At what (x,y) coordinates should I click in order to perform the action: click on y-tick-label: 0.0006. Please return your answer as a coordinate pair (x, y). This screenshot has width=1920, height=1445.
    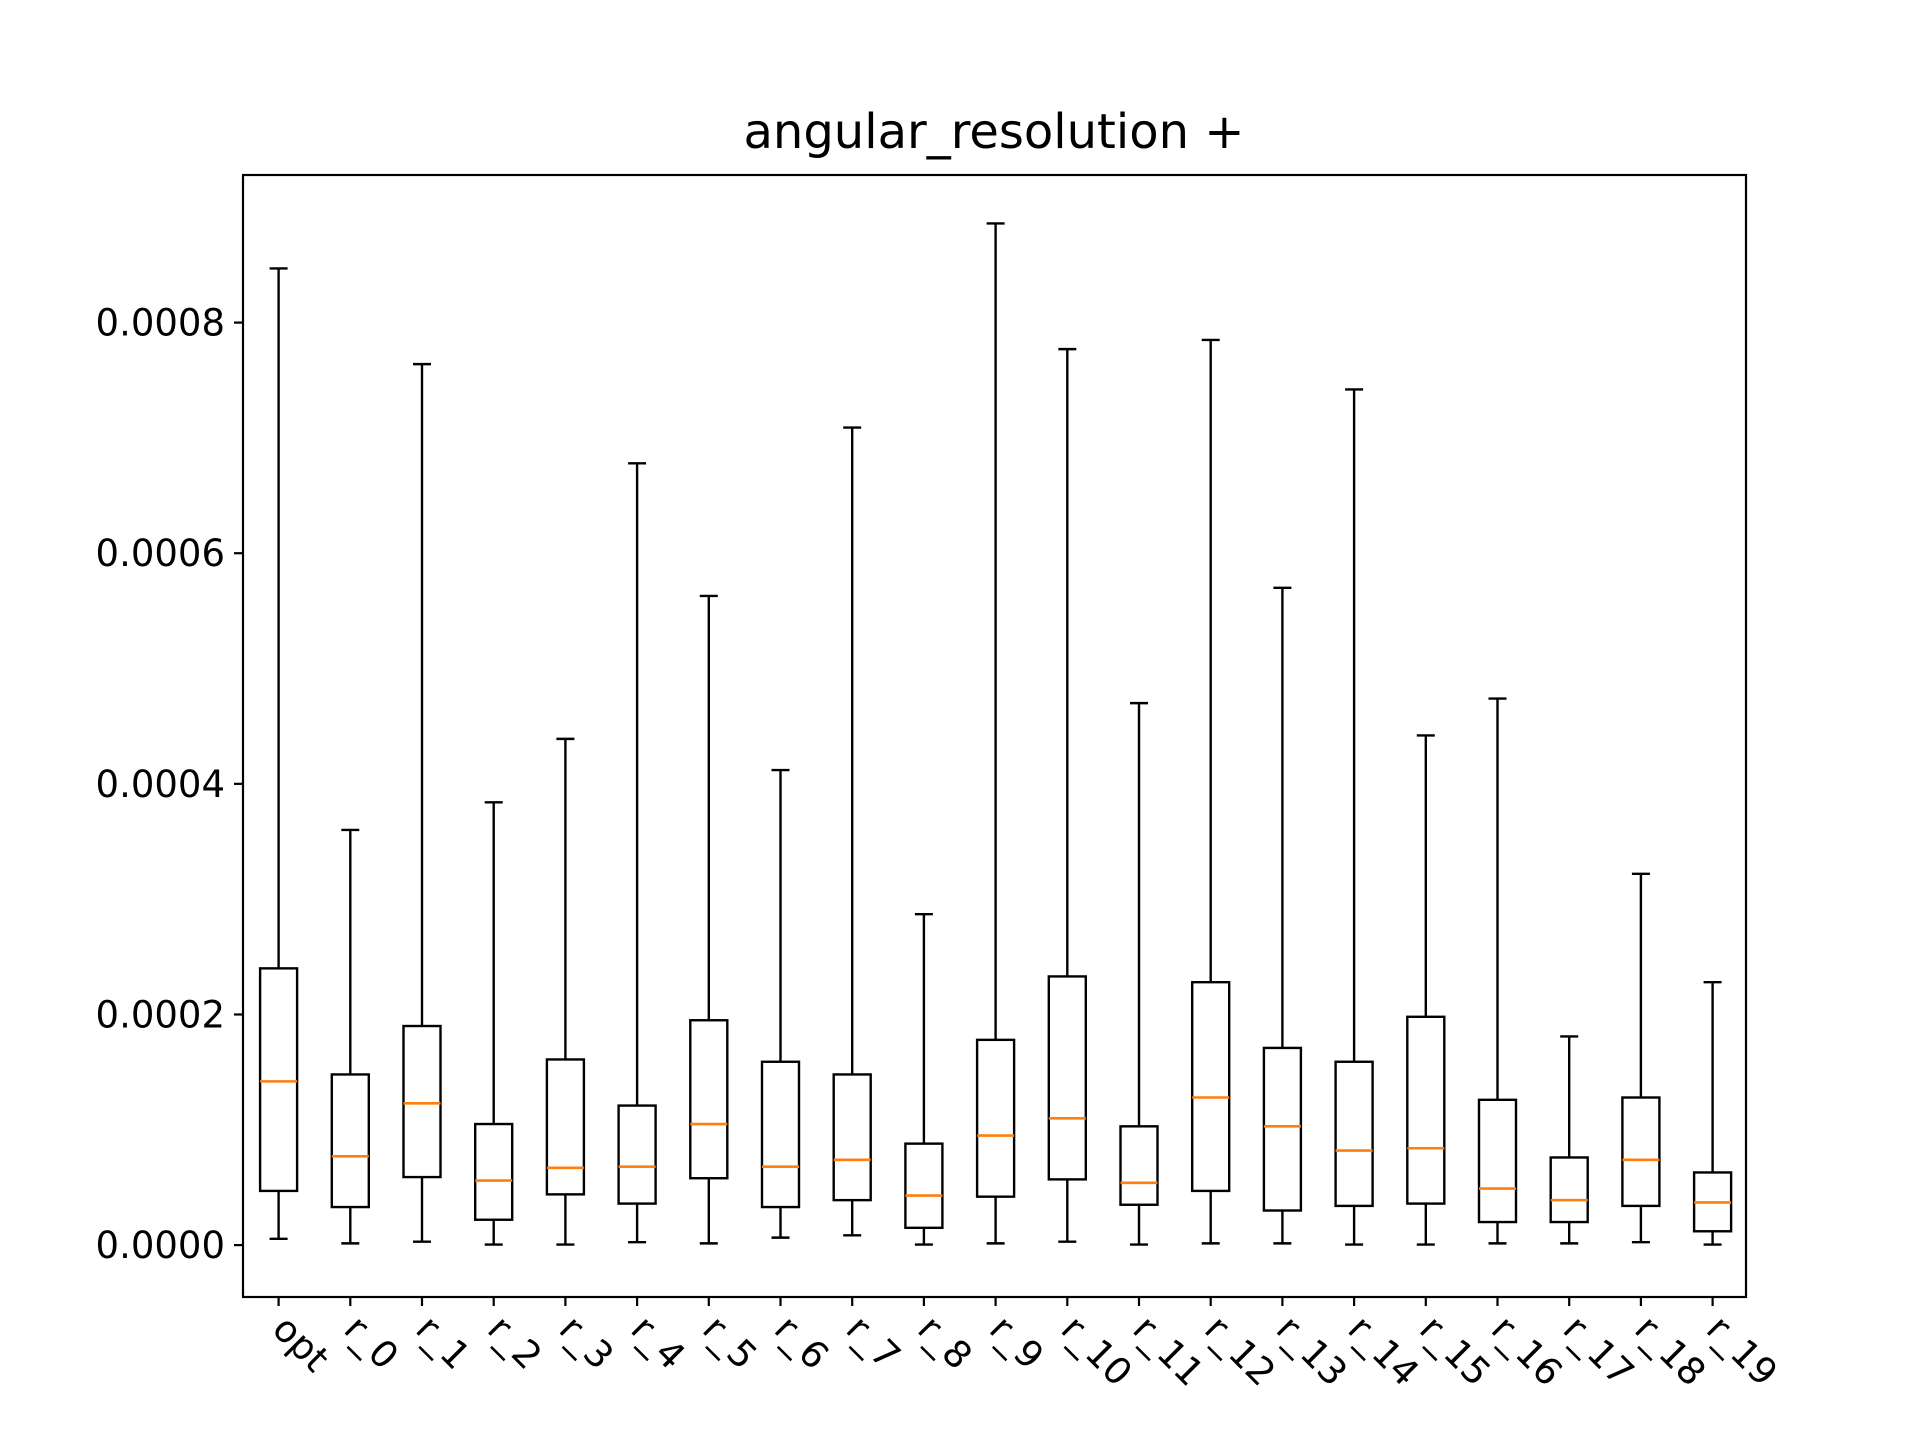
    Looking at the image, I should click on (160, 553).